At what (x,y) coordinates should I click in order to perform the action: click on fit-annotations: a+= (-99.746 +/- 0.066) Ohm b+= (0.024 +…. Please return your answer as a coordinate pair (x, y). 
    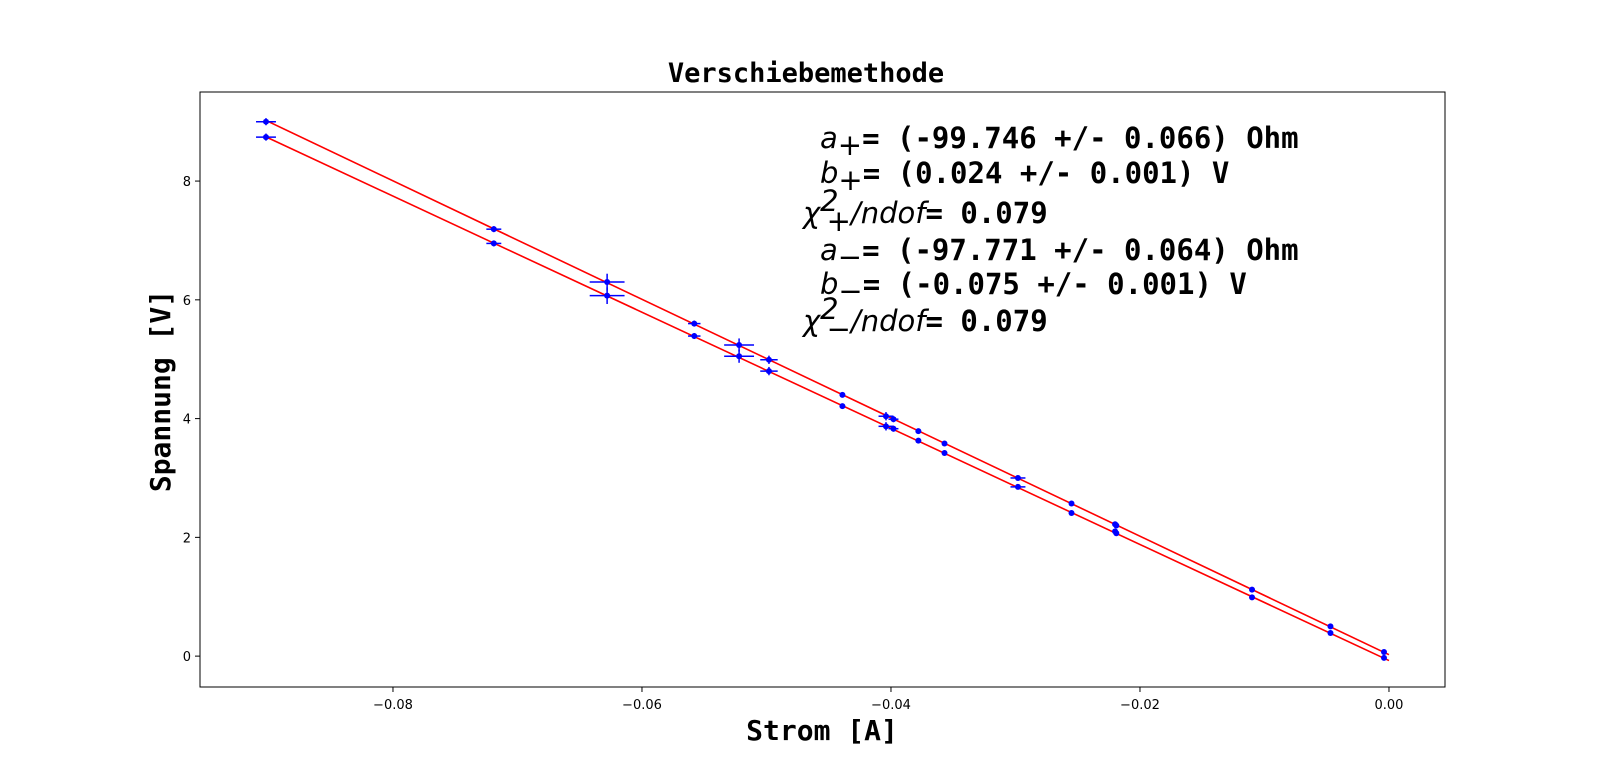
    Looking at the image, I should click on (1050, 233).